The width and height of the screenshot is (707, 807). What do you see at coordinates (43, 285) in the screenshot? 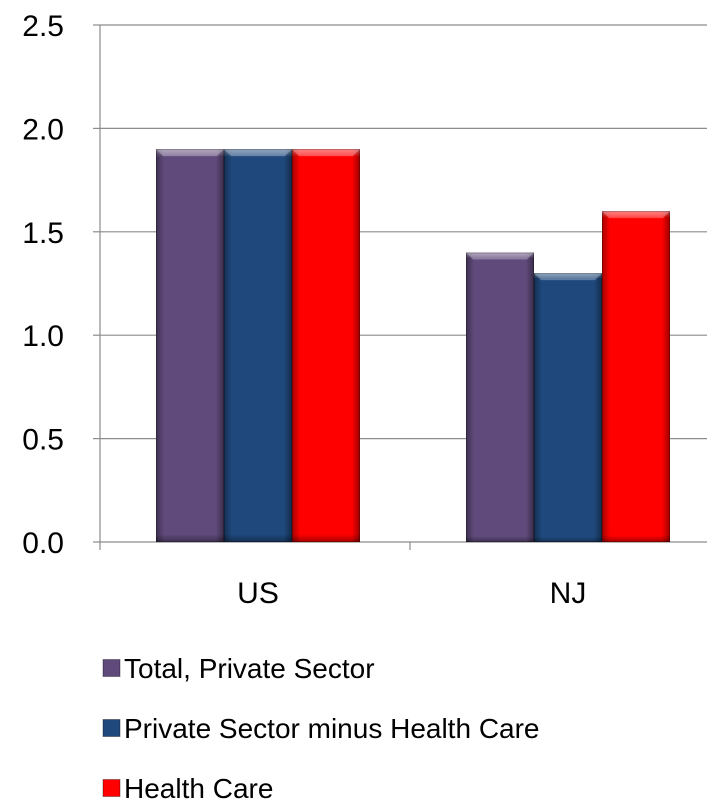
I see `y-tick-labels: 0.0 0.5 1.0 1.5 2.0 2.5` at bounding box center [43, 285].